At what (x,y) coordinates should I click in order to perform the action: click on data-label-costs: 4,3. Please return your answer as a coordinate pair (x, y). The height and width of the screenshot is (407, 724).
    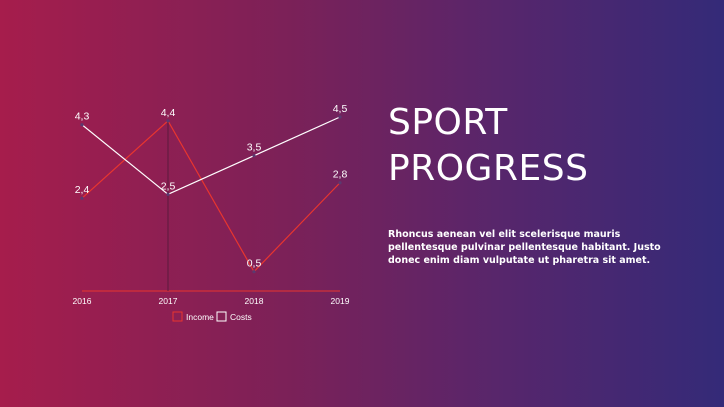
    Looking at the image, I should click on (82, 117).